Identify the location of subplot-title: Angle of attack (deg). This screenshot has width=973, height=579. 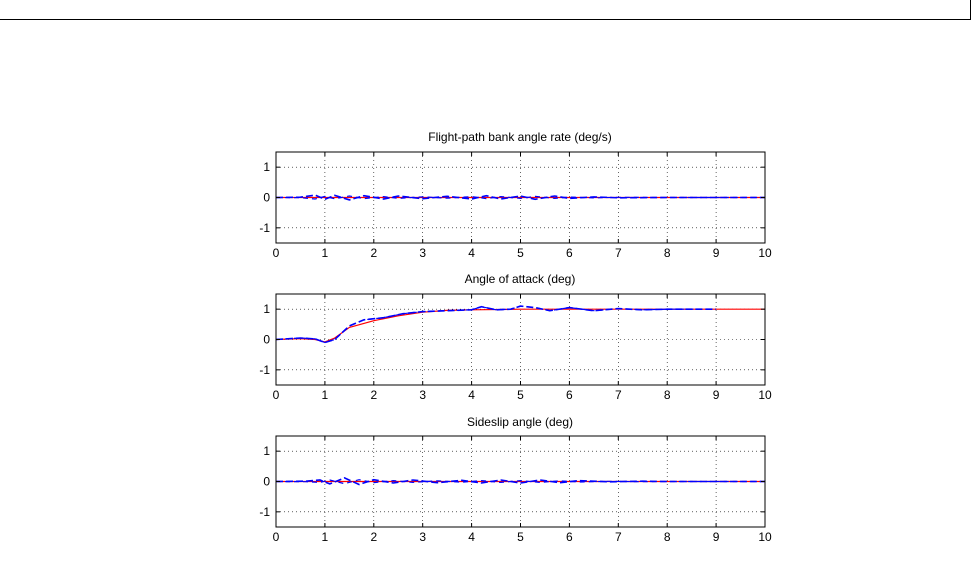
(520, 279).